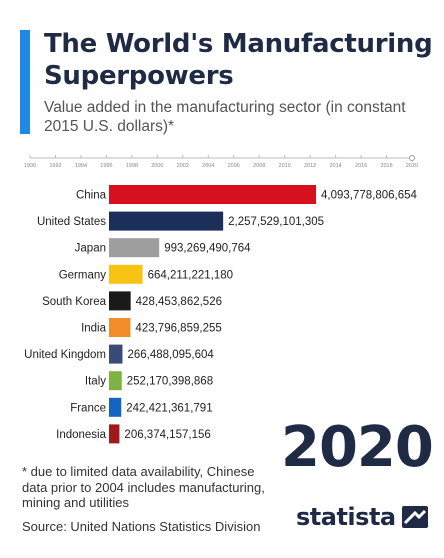  What do you see at coordinates (95, 382) in the screenshot?
I see `category-label: Italy` at bounding box center [95, 382].